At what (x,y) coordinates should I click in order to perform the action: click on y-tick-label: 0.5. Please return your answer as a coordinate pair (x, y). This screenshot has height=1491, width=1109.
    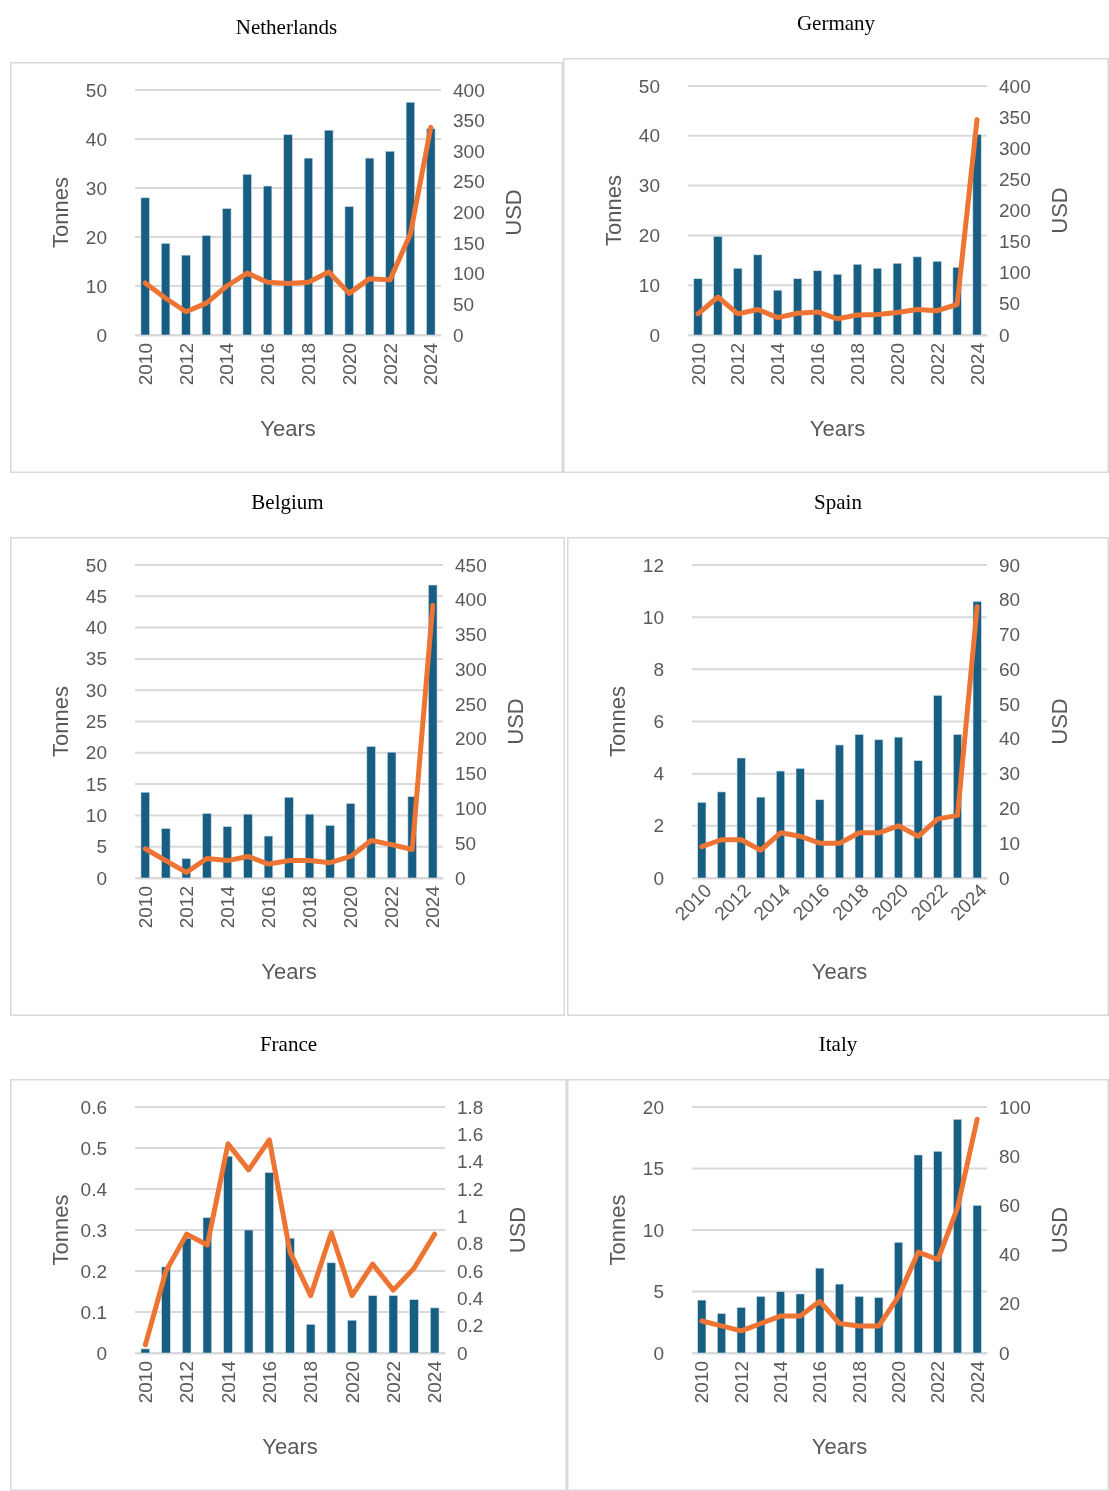
    Looking at the image, I should click on (93, 1148).